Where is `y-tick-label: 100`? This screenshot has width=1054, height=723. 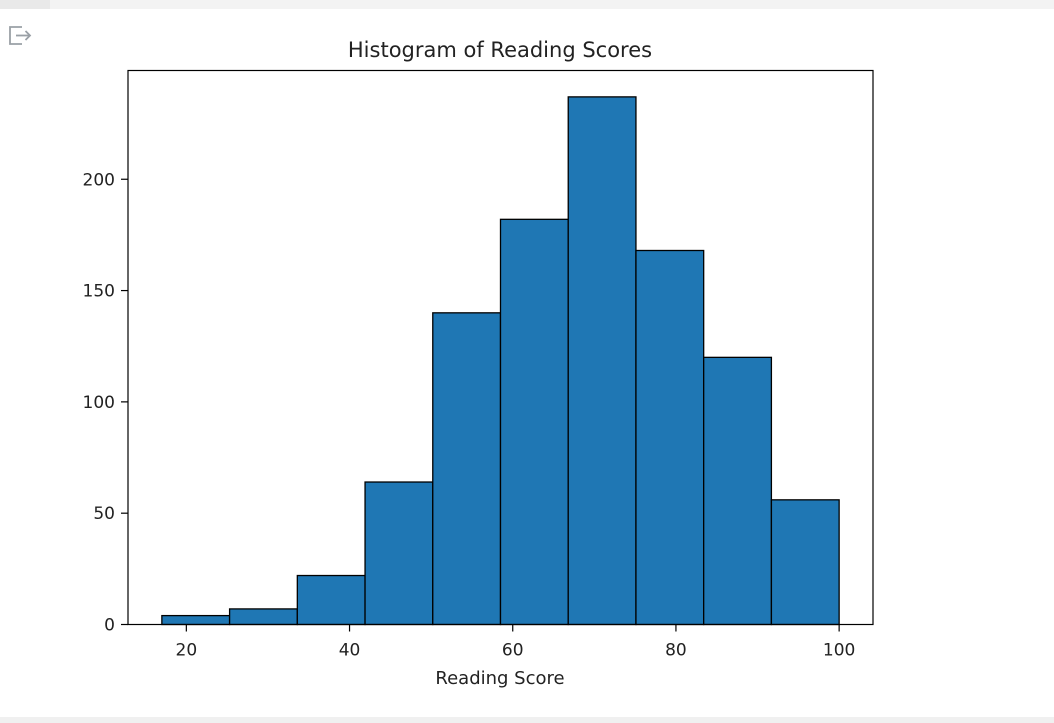 y-tick-label: 100 is located at coordinates (99, 403).